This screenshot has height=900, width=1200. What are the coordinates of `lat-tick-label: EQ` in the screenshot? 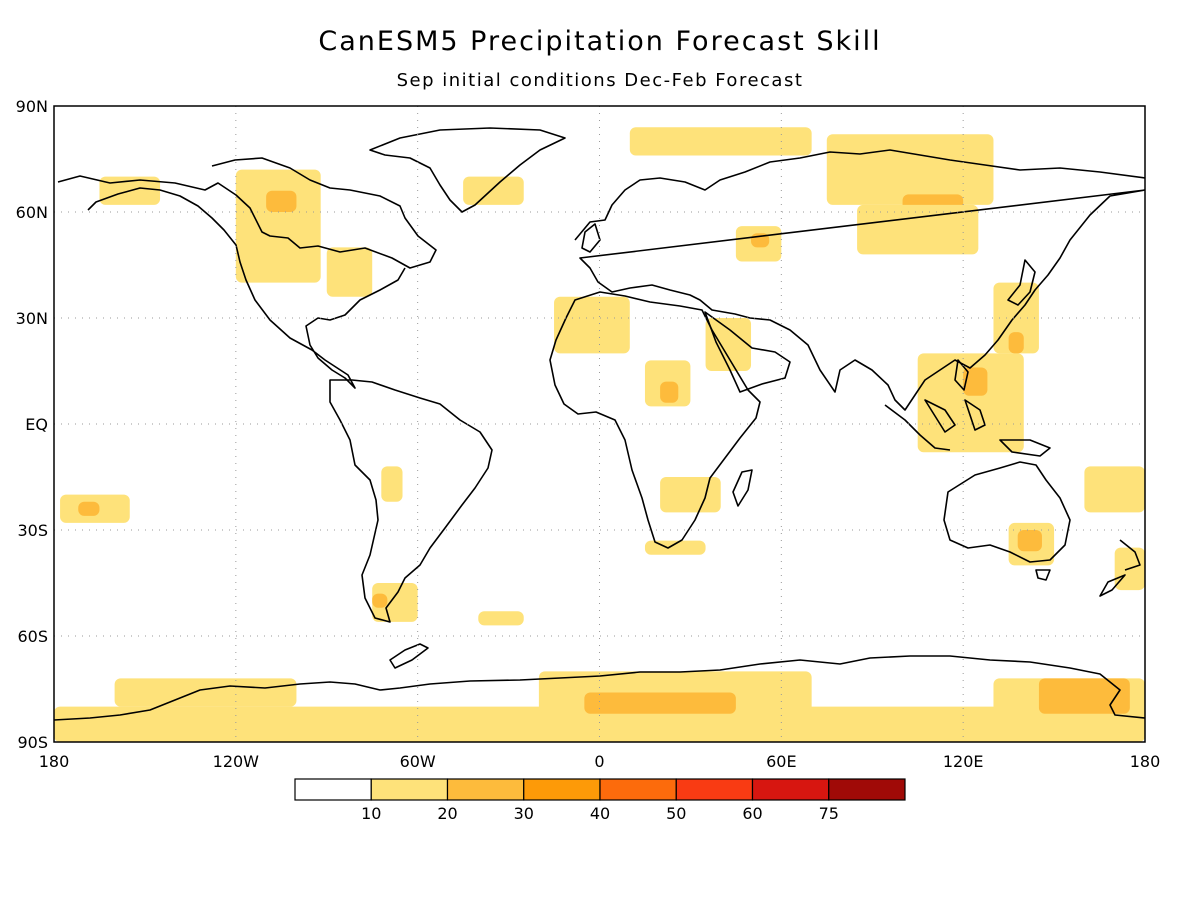 It's located at (36, 424).